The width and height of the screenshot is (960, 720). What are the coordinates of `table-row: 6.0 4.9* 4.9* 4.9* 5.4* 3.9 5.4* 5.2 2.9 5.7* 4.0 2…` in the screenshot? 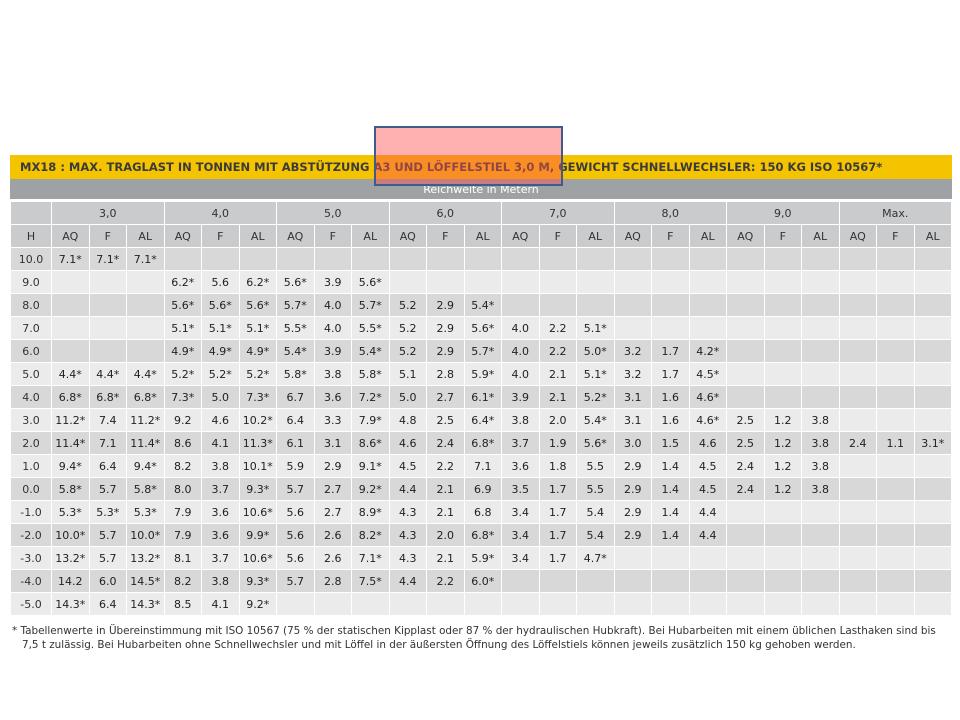 It's located at (481, 351).